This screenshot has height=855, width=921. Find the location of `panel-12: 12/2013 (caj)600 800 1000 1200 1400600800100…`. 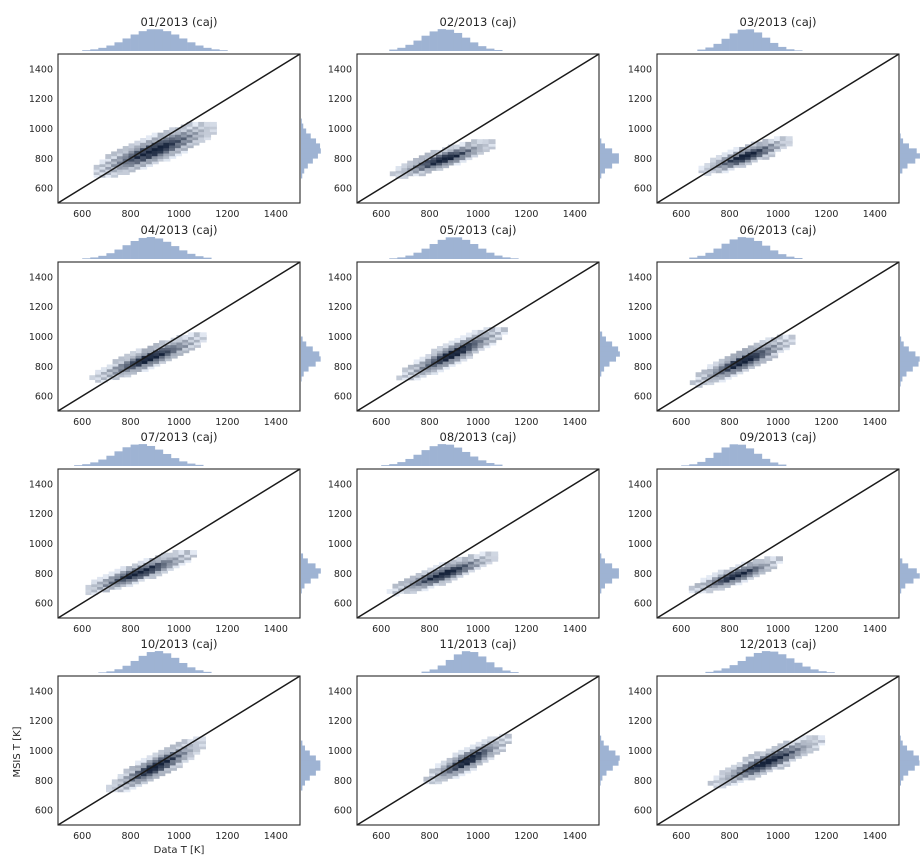

panel-12: 12/2013 (caj)600 800 1000 1200 1400600800100… is located at coordinates (774, 739).